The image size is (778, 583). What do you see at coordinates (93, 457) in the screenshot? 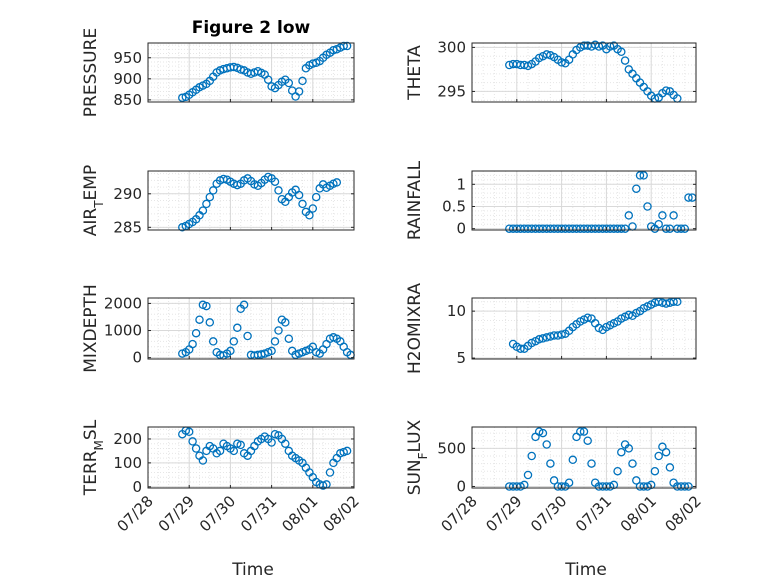
I see `y-axis-label: TERRMSL` at bounding box center [93, 457].